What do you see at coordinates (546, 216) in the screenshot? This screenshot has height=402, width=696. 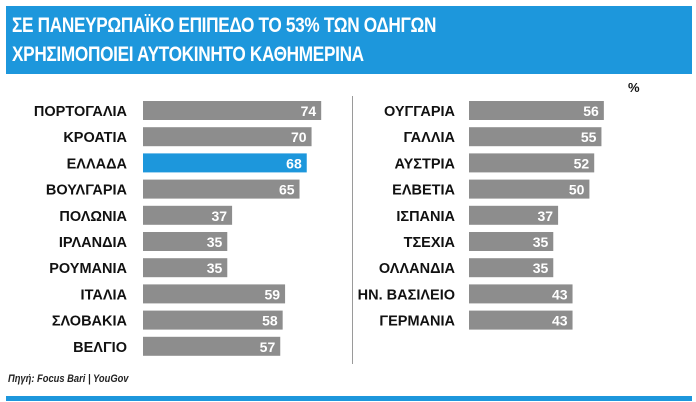 I see `value-label-1-4: 37` at bounding box center [546, 216].